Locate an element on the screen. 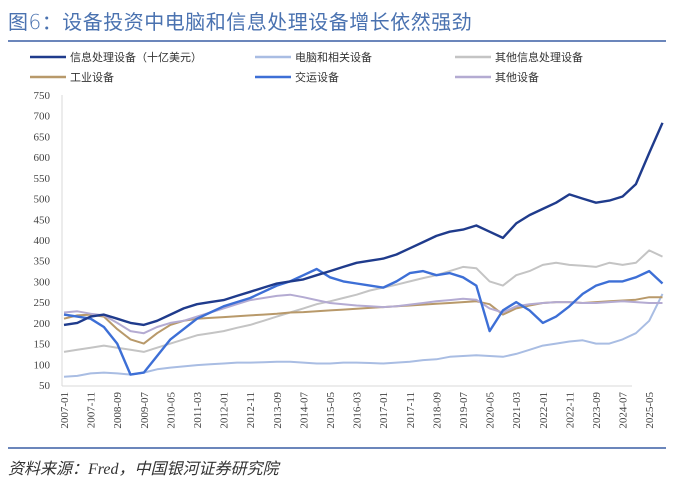  title-rule is located at coordinates (337, 41).